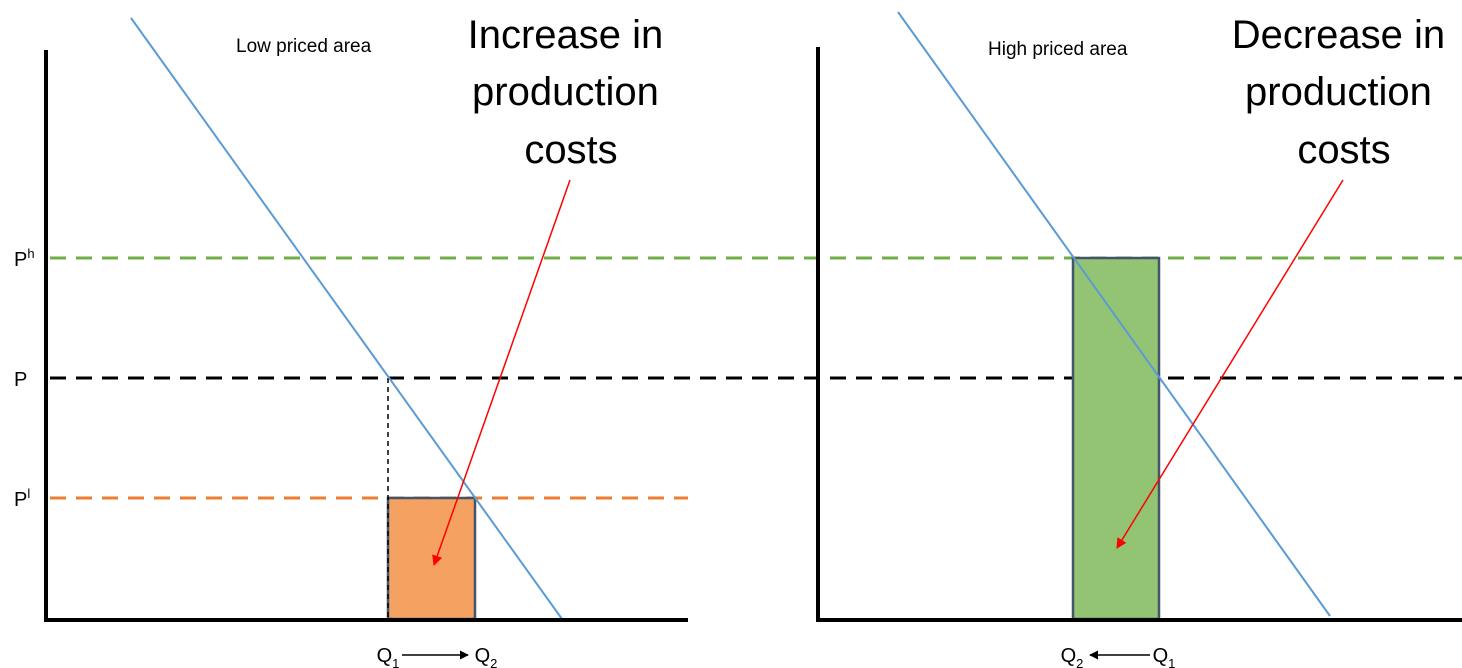 Image resolution: width=1462 pixels, height=668 pixels. What do you see at coordinates (486, 656) in the screenshot?
I see `left-q2-label: Q2` at bounding box center [486, 656].